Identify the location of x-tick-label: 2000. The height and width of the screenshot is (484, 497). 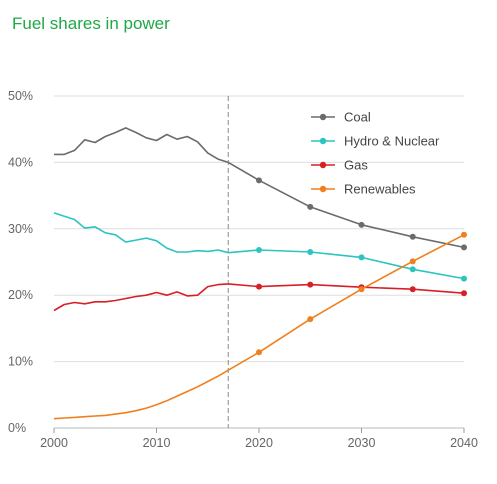
(54, 443).